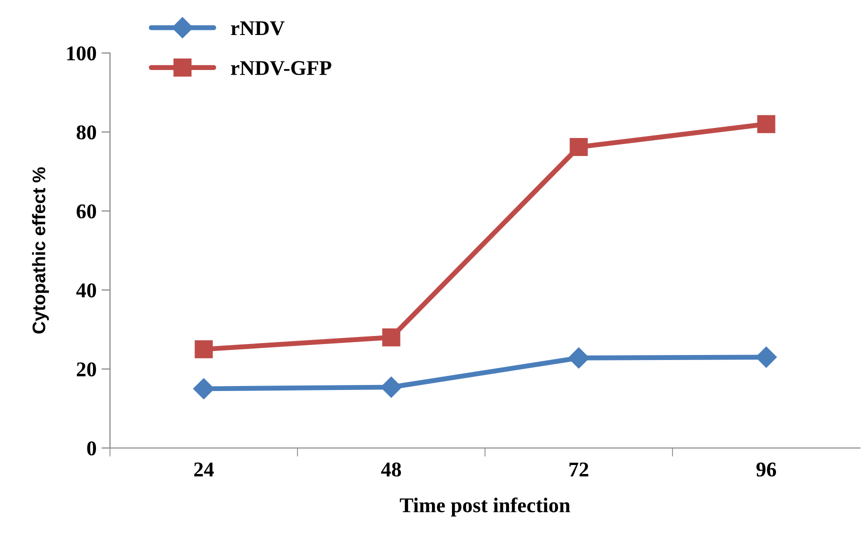  Describe the element at coordinates (81, 53) in the screenshot. I see `y-tick-label: 100` at that location.